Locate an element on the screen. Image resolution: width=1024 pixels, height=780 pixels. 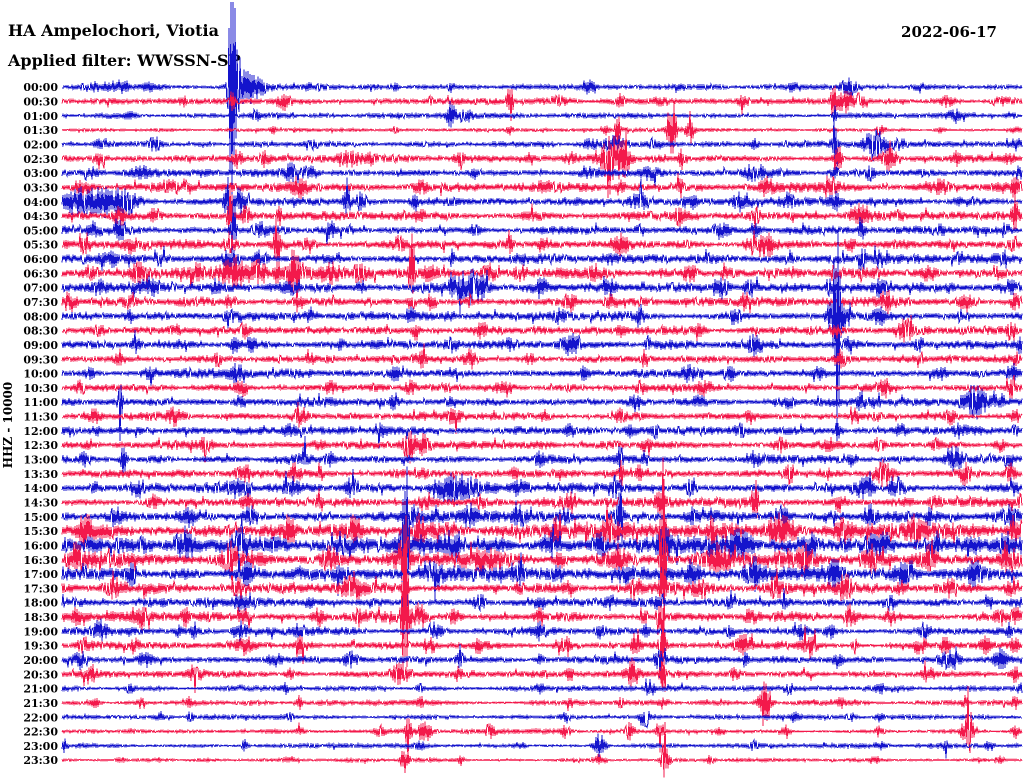
time-label-21-30: 21:30 is located at coordinates (40, 703).